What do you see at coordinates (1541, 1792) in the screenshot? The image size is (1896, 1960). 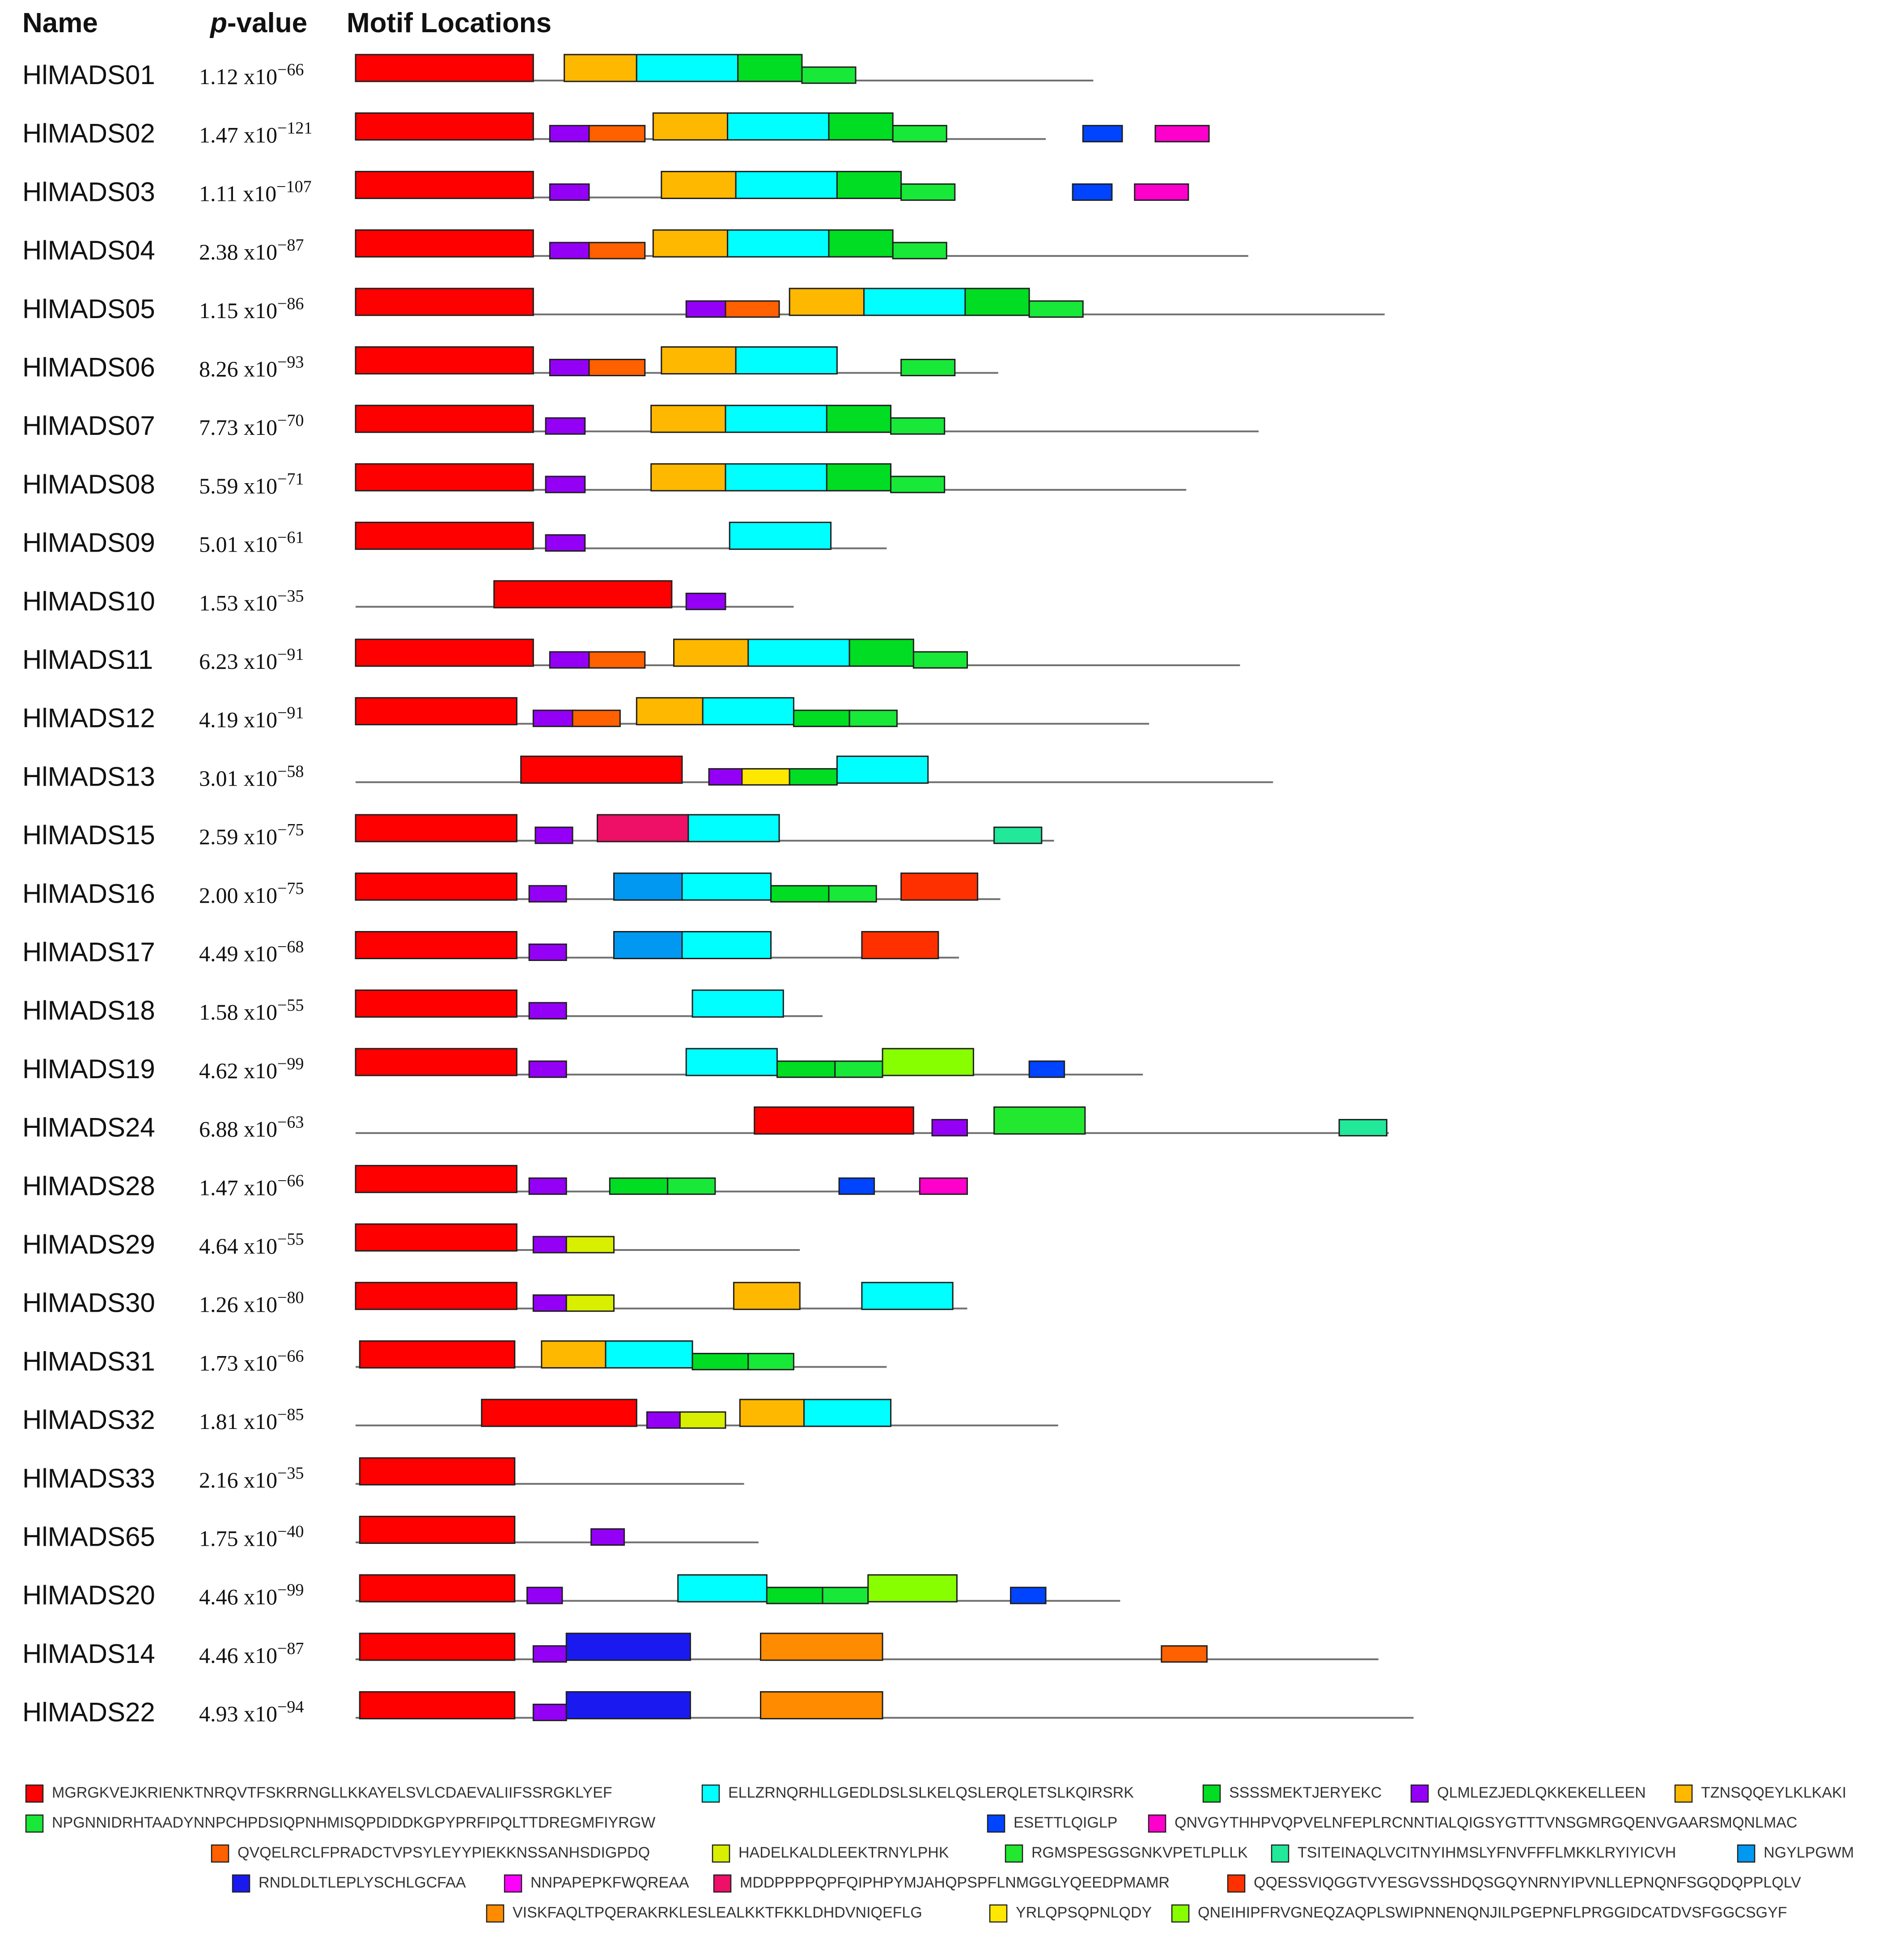 I see `legend-sequence: QLMLEZJEDLQKKEKELLEEN` at bounding box center [1541, 1792].